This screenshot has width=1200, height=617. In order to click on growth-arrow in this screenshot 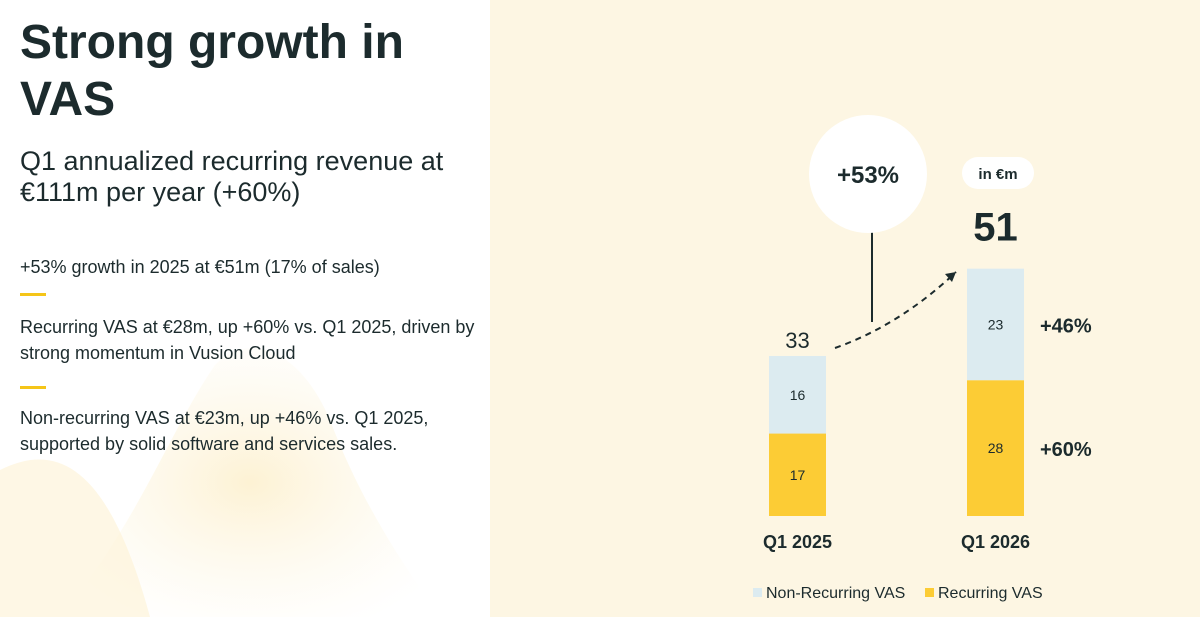, I will do `click(895, 310)`.